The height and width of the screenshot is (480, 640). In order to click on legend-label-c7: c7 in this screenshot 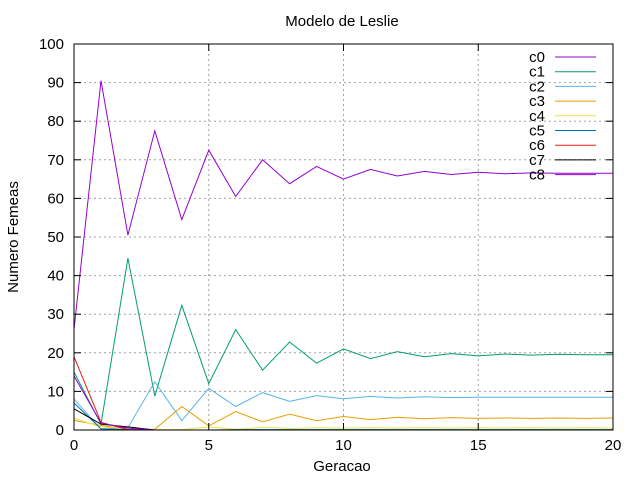, I will do `click(537, 160)`.